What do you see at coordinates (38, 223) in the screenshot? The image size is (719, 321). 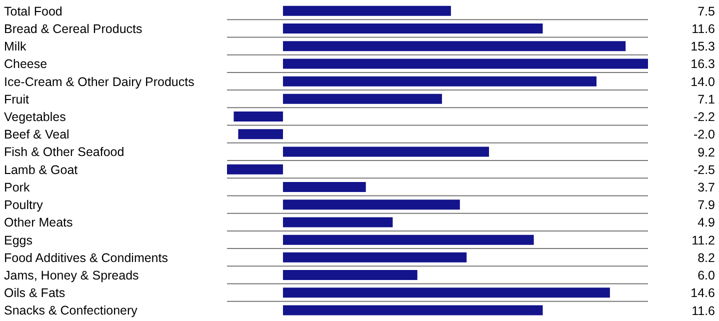 I see `y-tick-label: Other Meats` at bounding box center [38, 223].